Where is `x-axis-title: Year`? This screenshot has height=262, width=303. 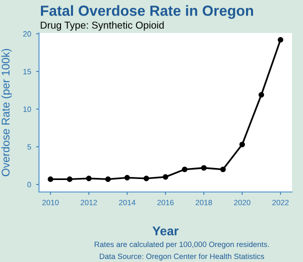
x-axis-title: Year is located at coordinates (165, 231).